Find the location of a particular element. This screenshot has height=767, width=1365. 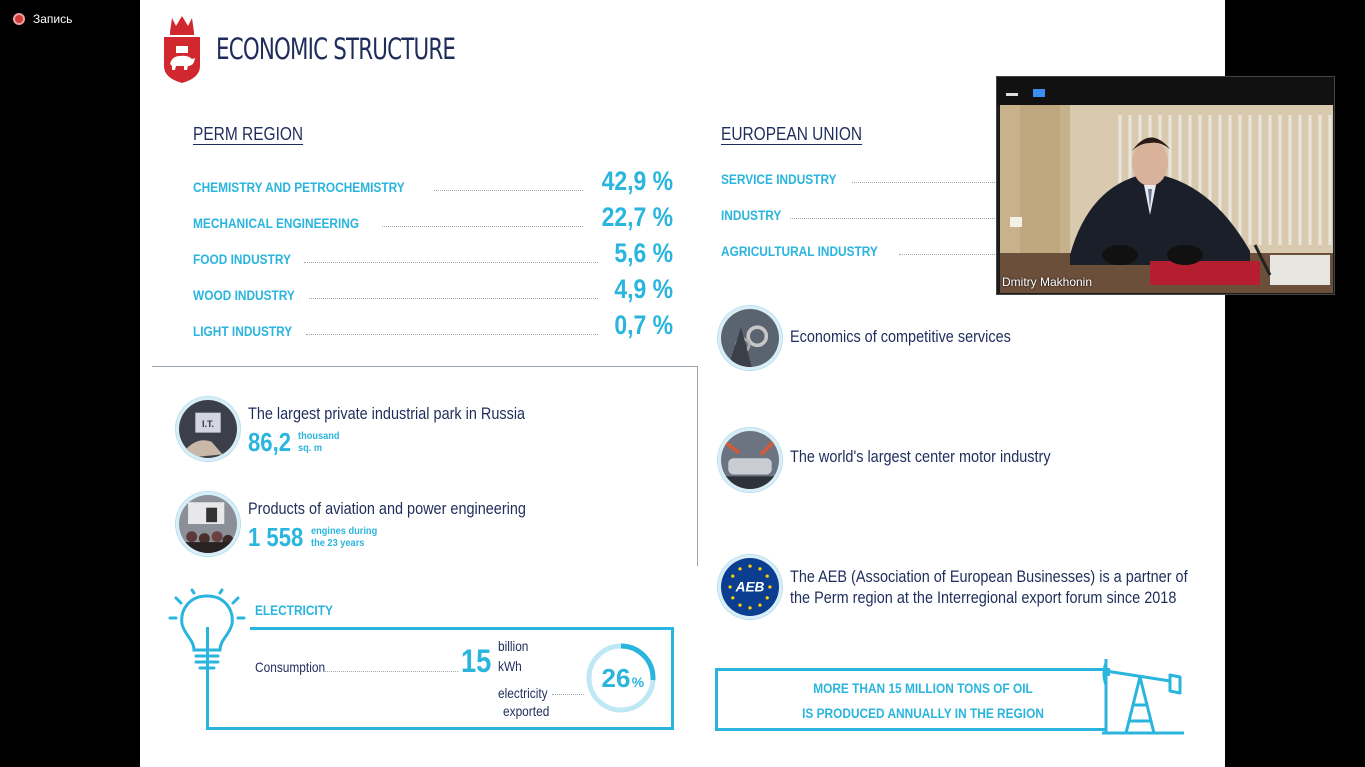

industry-label: WOOD INDUSTRY is located at coordinates (244, 295).